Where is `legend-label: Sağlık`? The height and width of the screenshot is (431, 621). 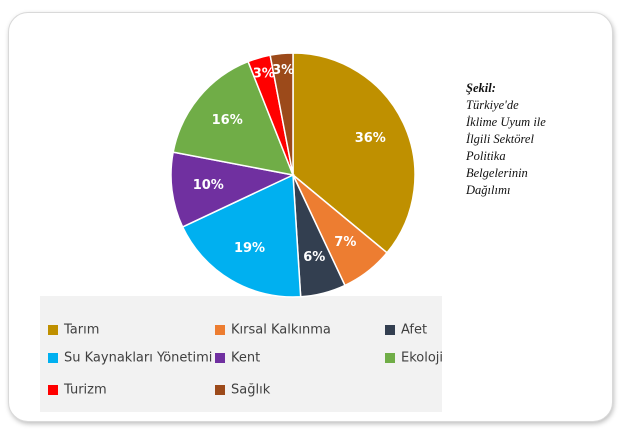 legend-label: Sağlık is located at coordinates (251, 390).